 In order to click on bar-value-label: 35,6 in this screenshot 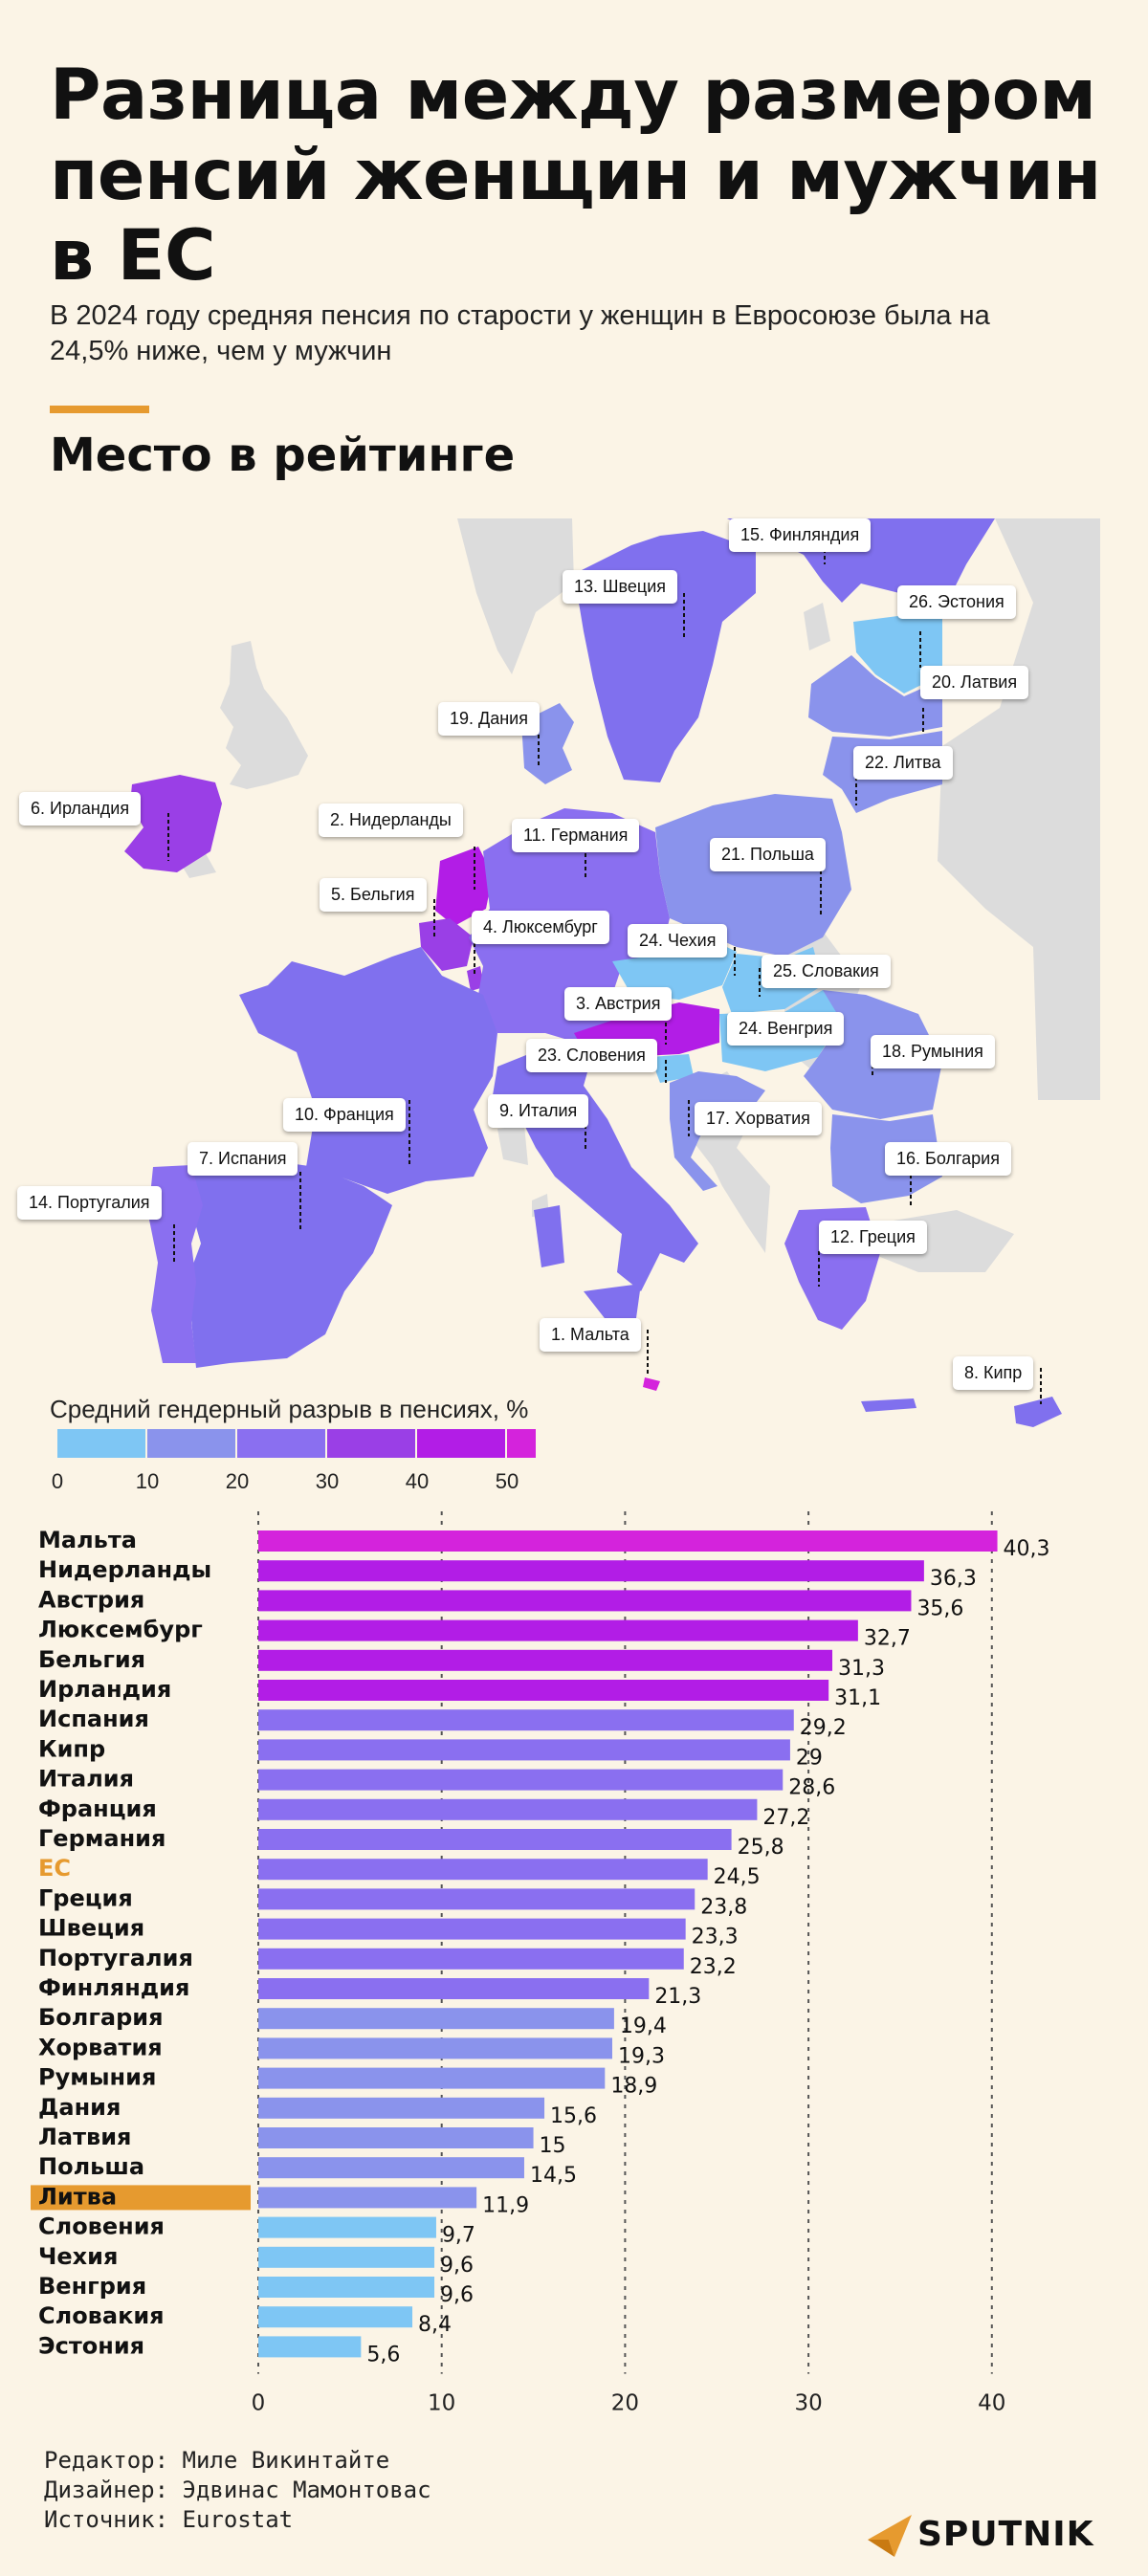, I will do `click(940, 1608)`.